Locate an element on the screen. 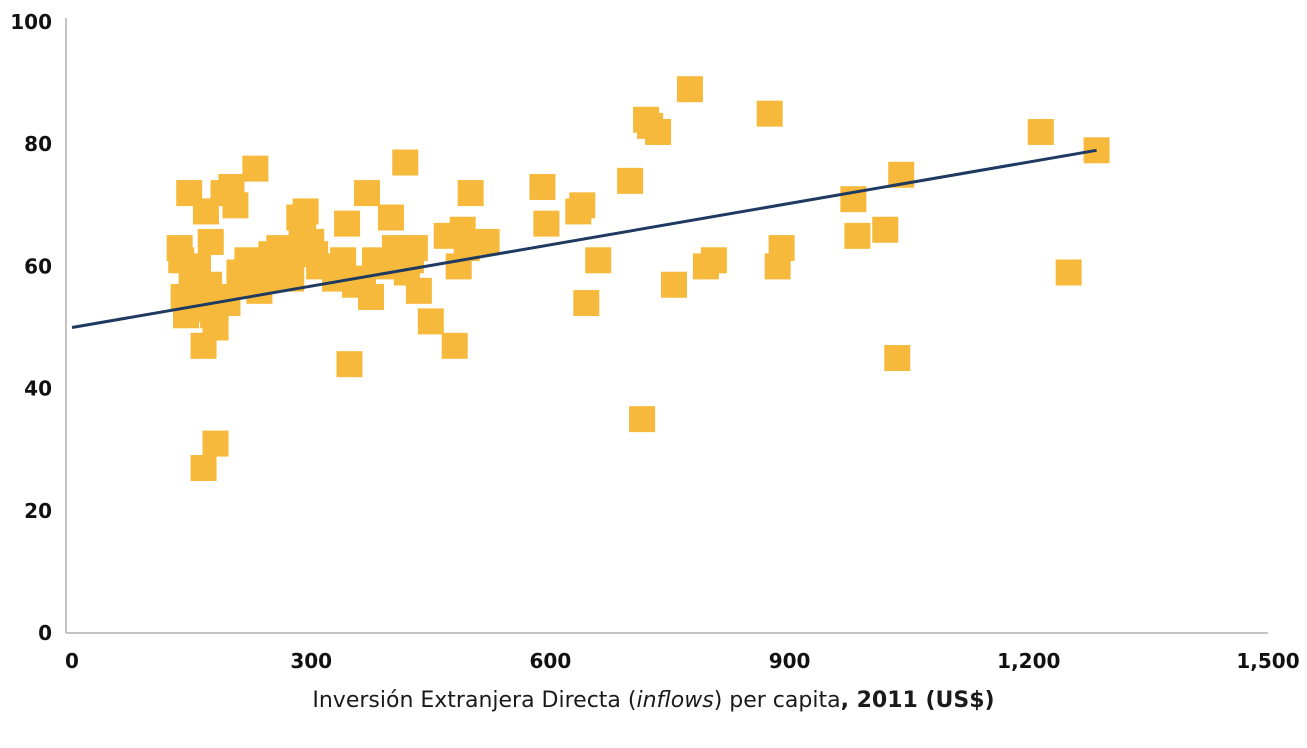  y-tick-label: 40 is located at coordinates (38, 389).